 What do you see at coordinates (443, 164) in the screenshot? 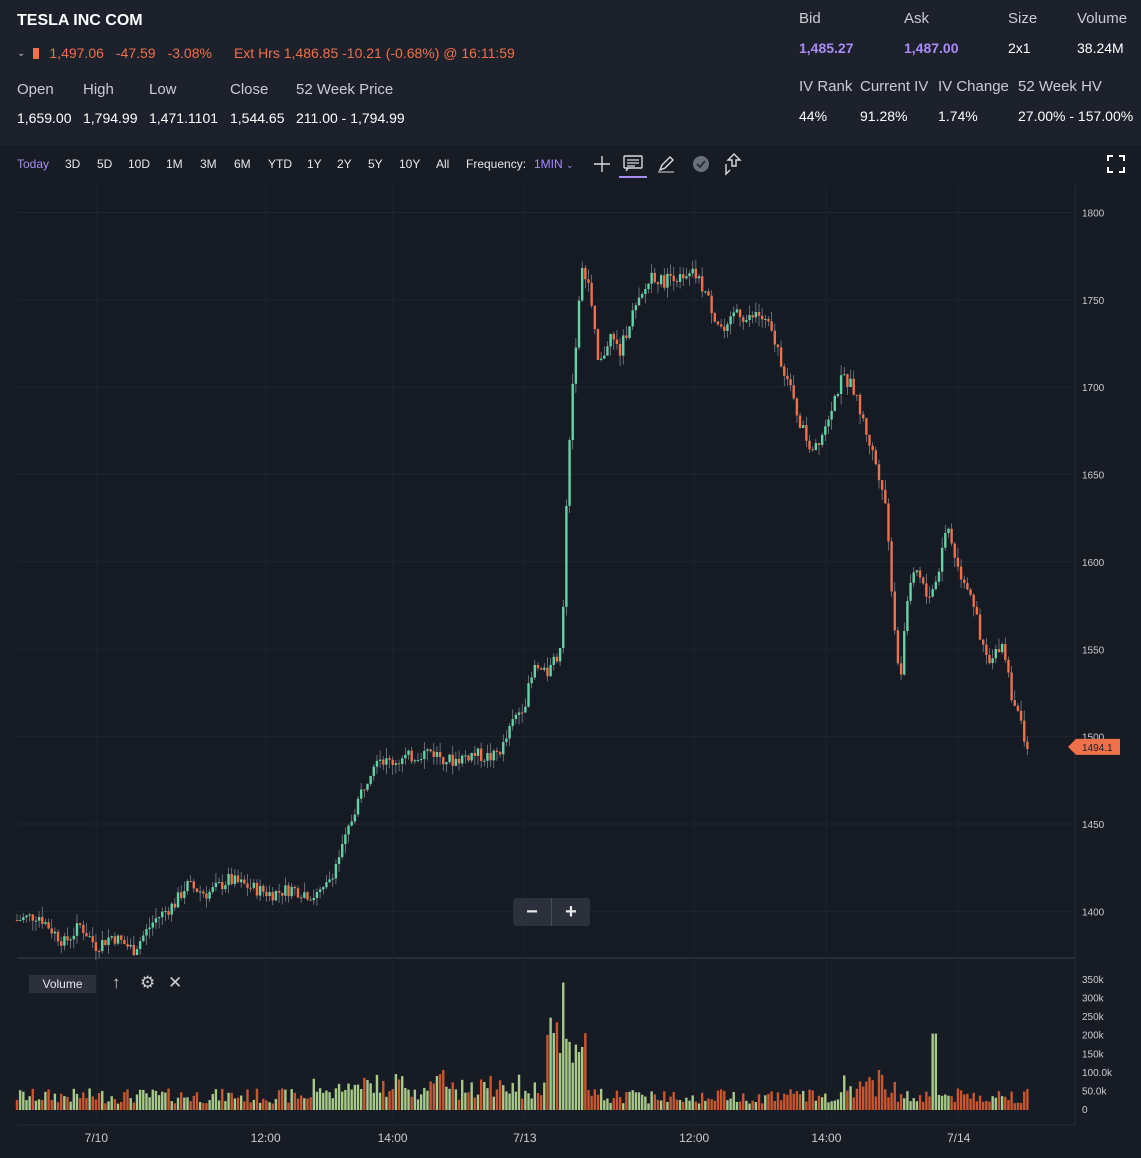
I see `range-all: All` at bounding box center [443, 164].